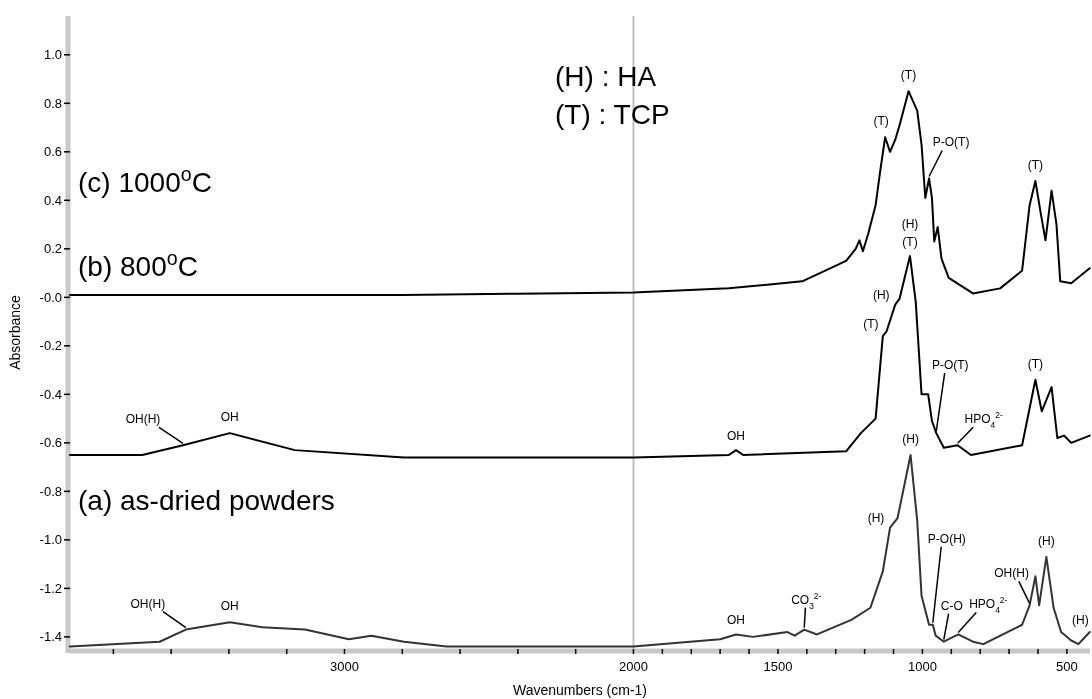  Describe the element at coordinates (50, 588) in the screenshot. I see `y-tick-label: -1.2` at that location.